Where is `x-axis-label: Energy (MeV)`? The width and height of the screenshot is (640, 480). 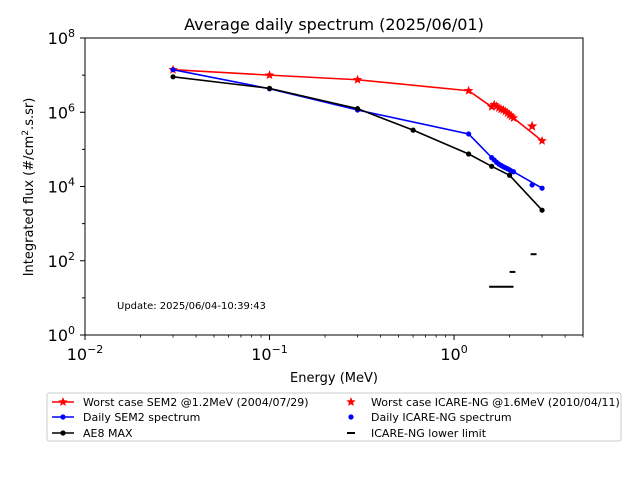
x-axis-label: Energy (MeV) is located at coordinates (334, 378).